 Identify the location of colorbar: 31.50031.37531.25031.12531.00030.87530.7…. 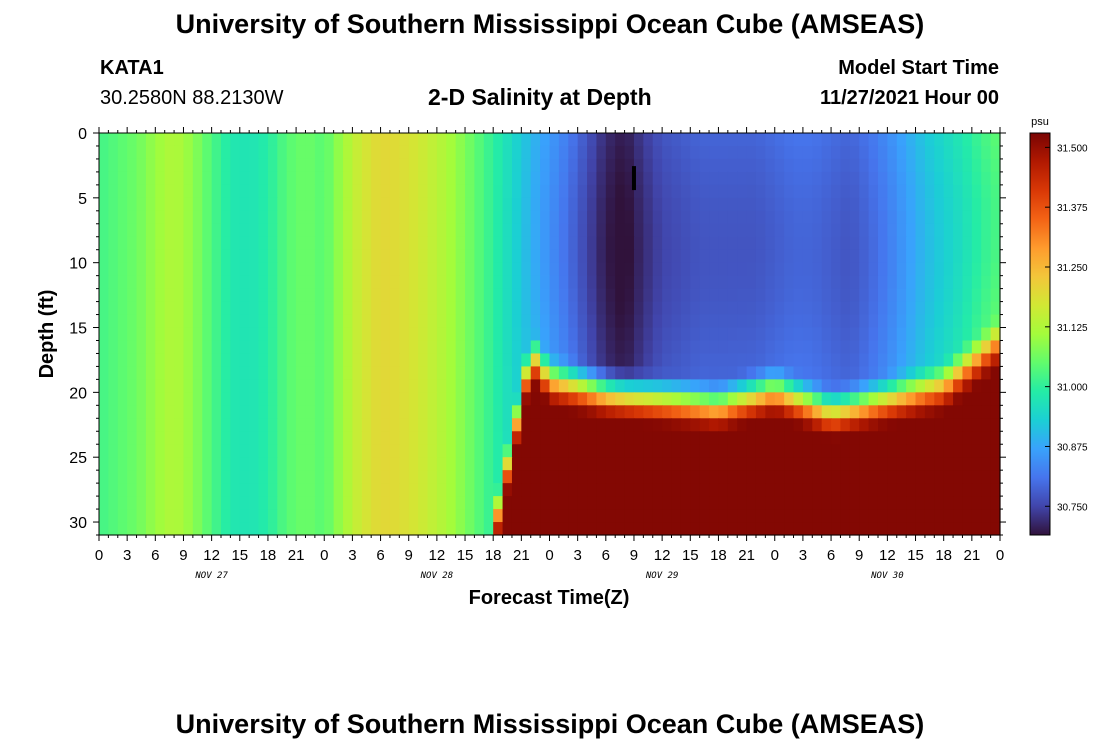
(1058, 326).